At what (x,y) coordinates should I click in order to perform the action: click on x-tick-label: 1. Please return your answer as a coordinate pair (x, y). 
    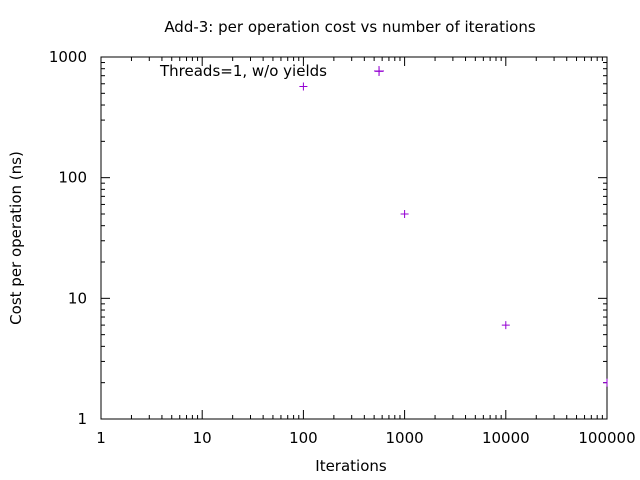
    Looking at the image, I should click on (101, 438).